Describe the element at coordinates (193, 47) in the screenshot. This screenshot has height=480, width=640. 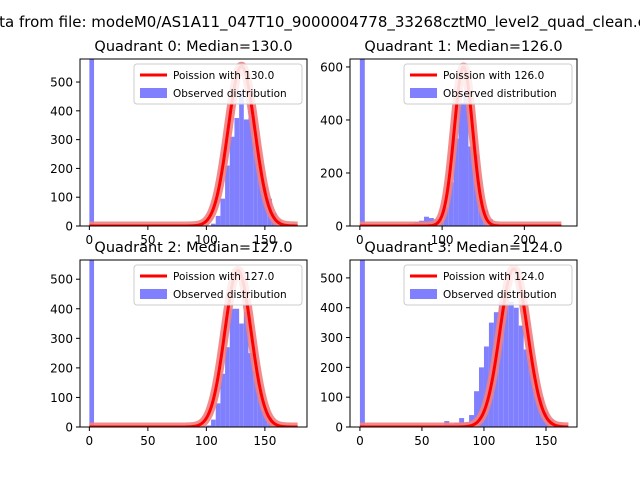
I see `panel-title: Quadrant 0: Median=130.0` at that location.